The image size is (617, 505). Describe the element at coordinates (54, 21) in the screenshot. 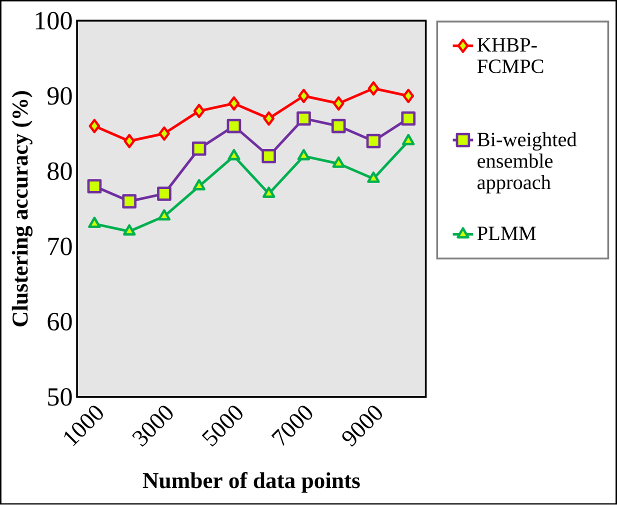

I see `y-tick-label: 100` at that location.